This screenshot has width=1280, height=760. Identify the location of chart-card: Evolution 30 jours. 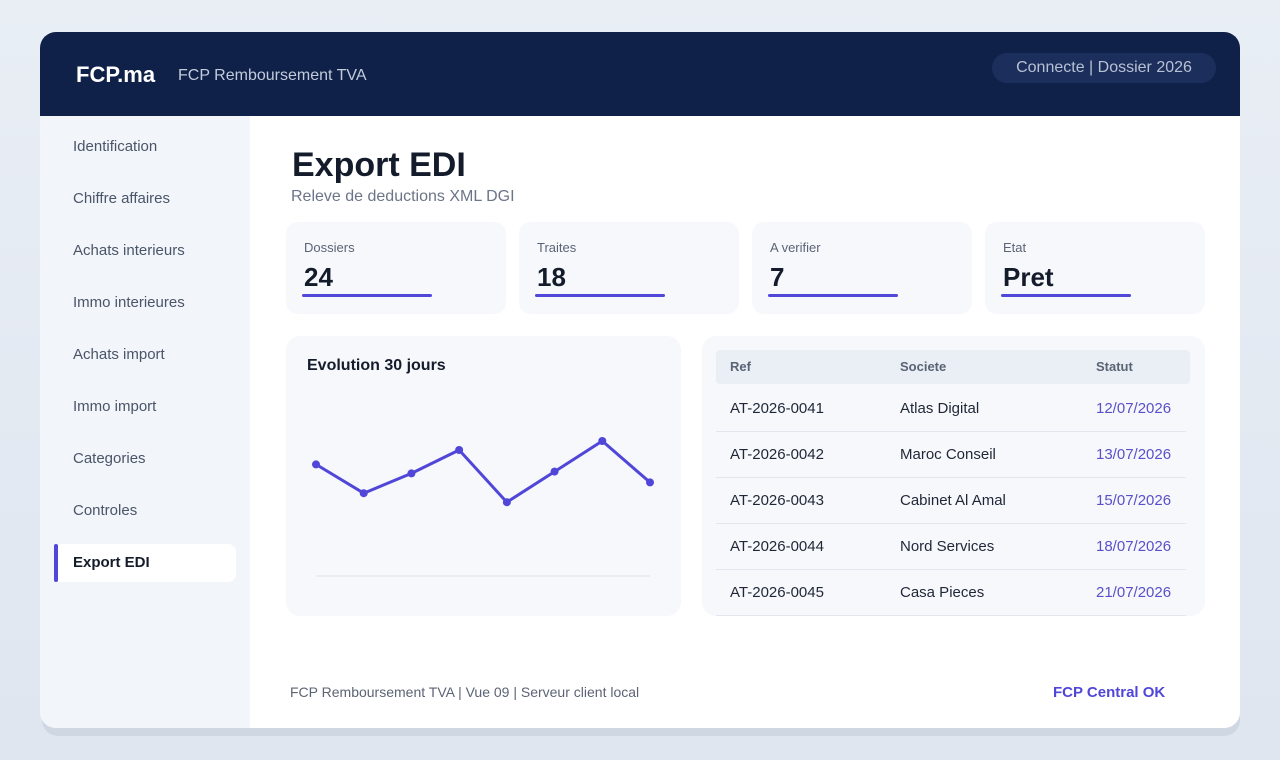
(483, 476).